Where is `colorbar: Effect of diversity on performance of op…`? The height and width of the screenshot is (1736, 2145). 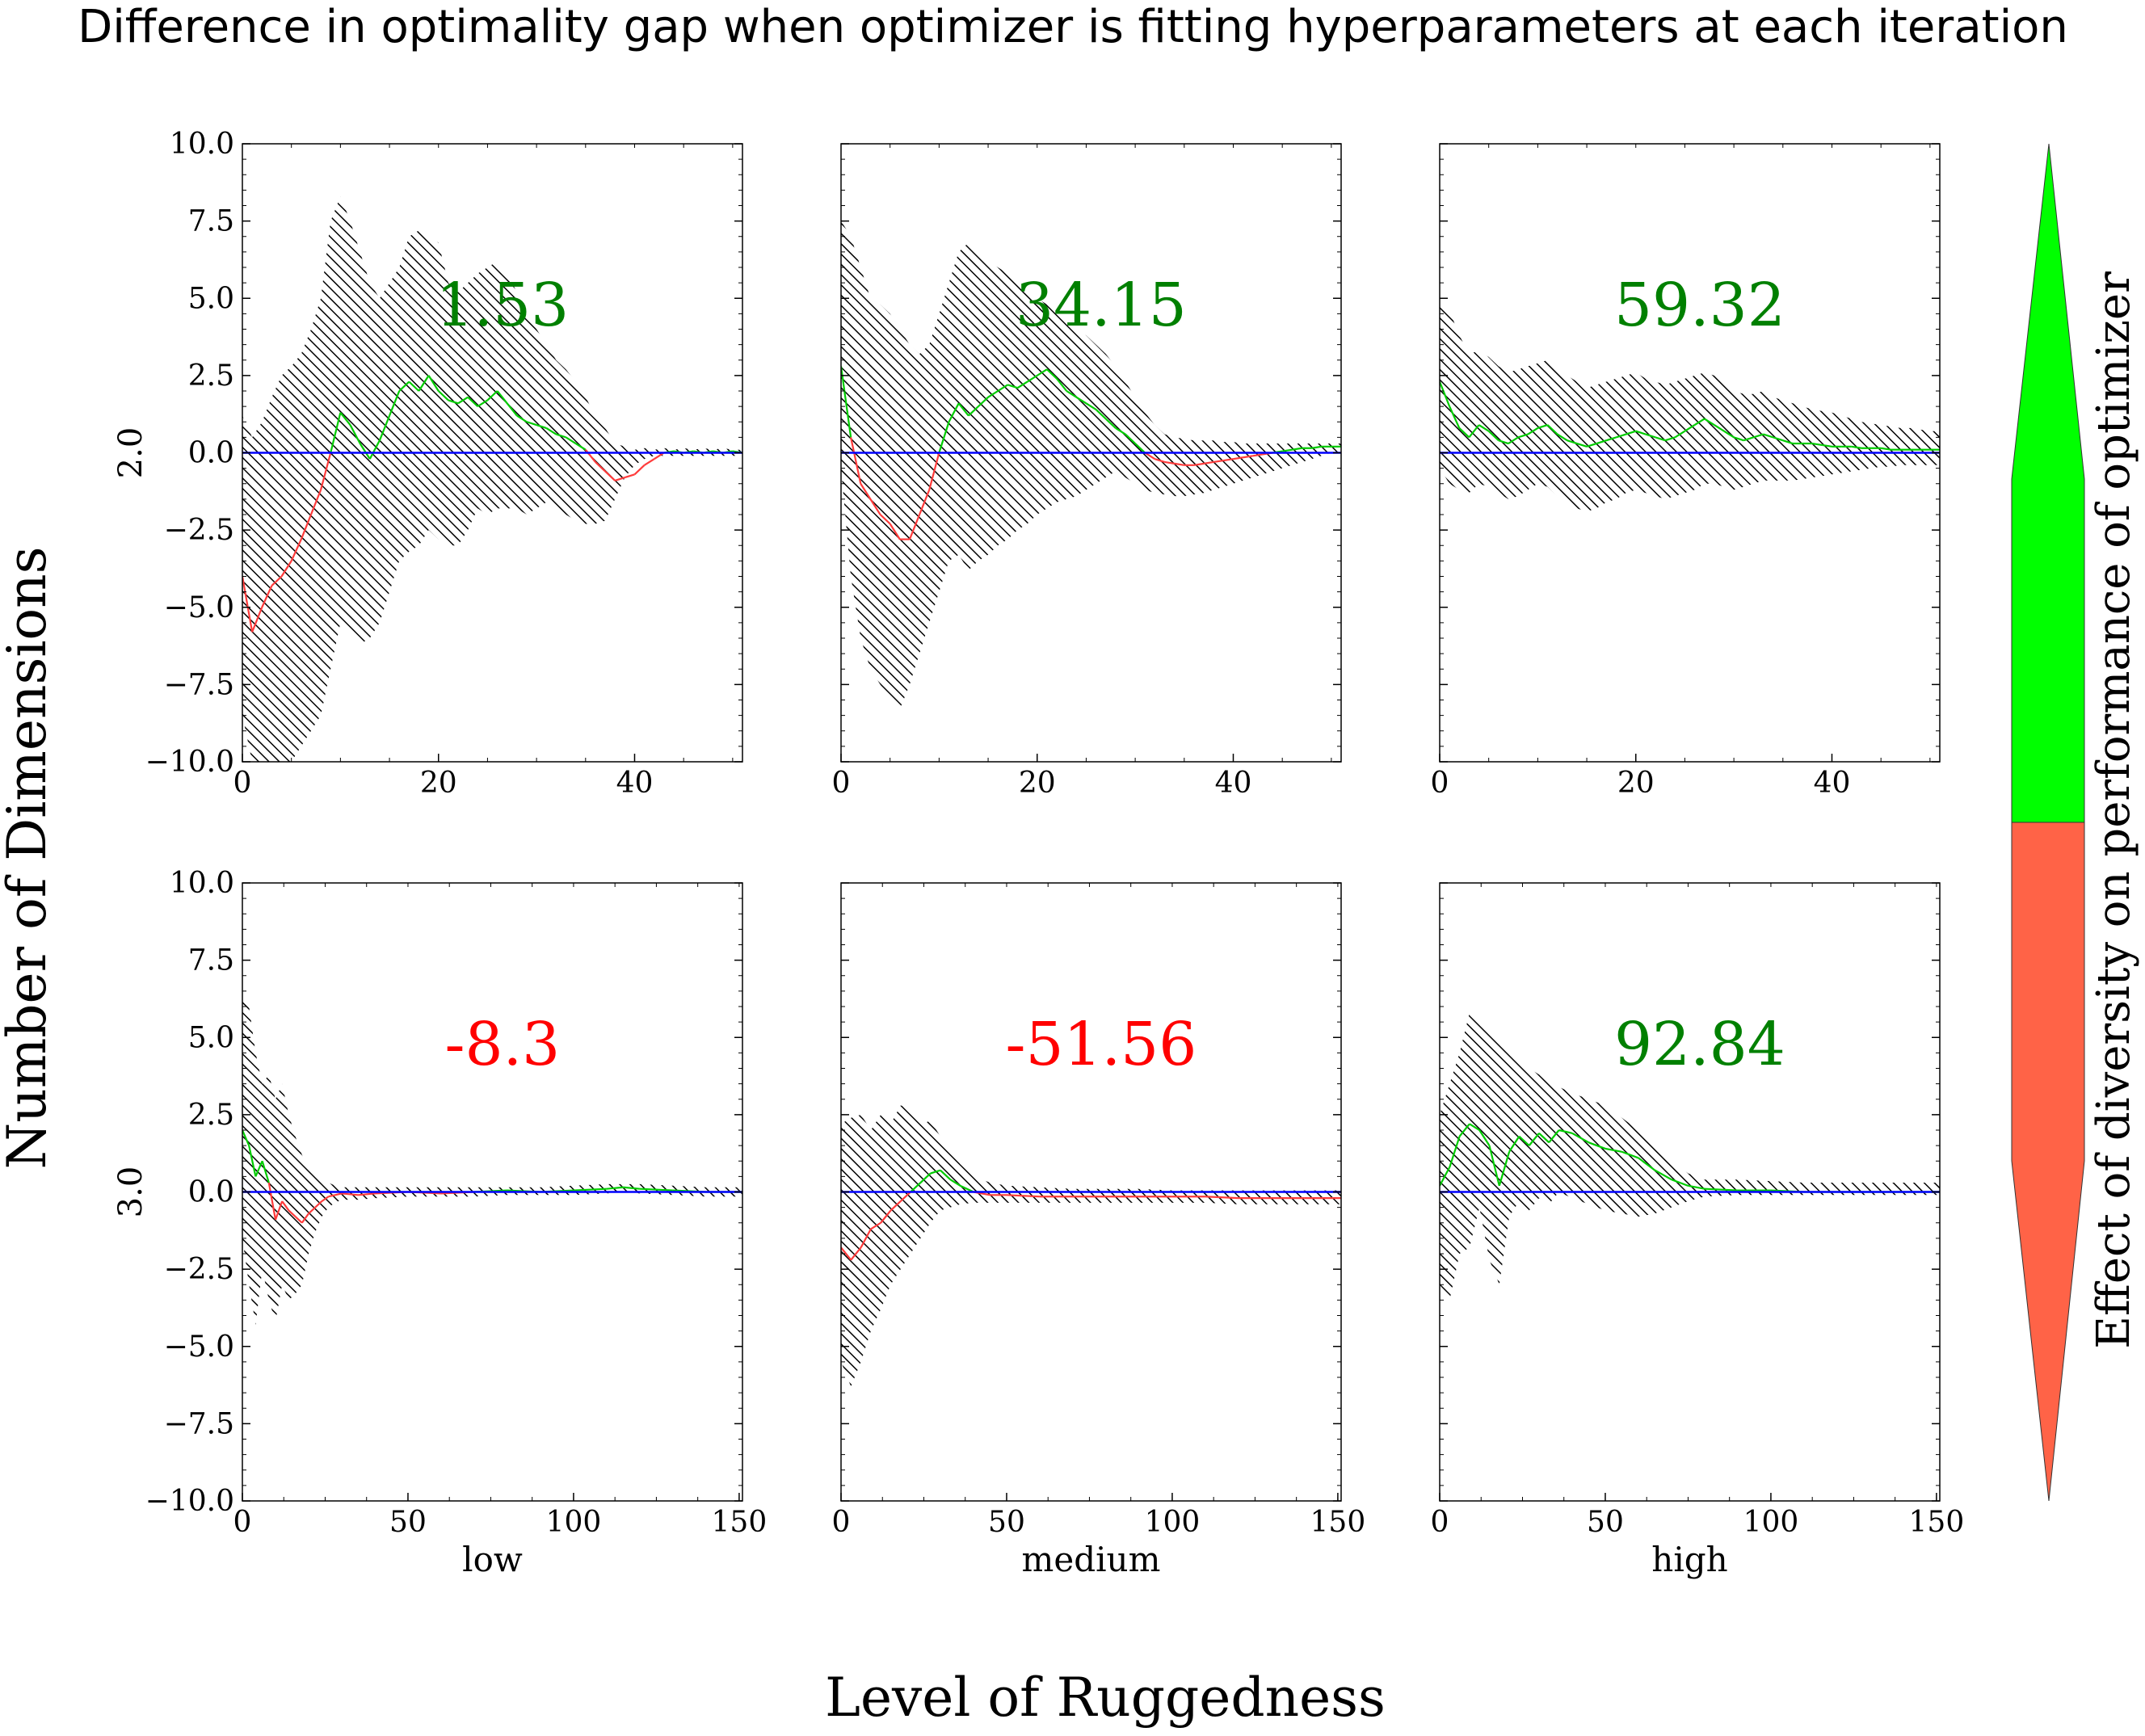
colorbar: Effect of diversity on performance of op… is located at coordinates (2075, 822).